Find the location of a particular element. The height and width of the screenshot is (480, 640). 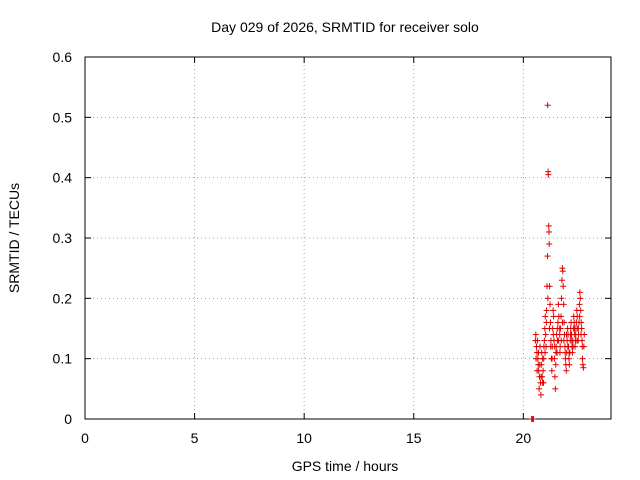

x-tick-label: 20 is located at coordinates (524, 438).